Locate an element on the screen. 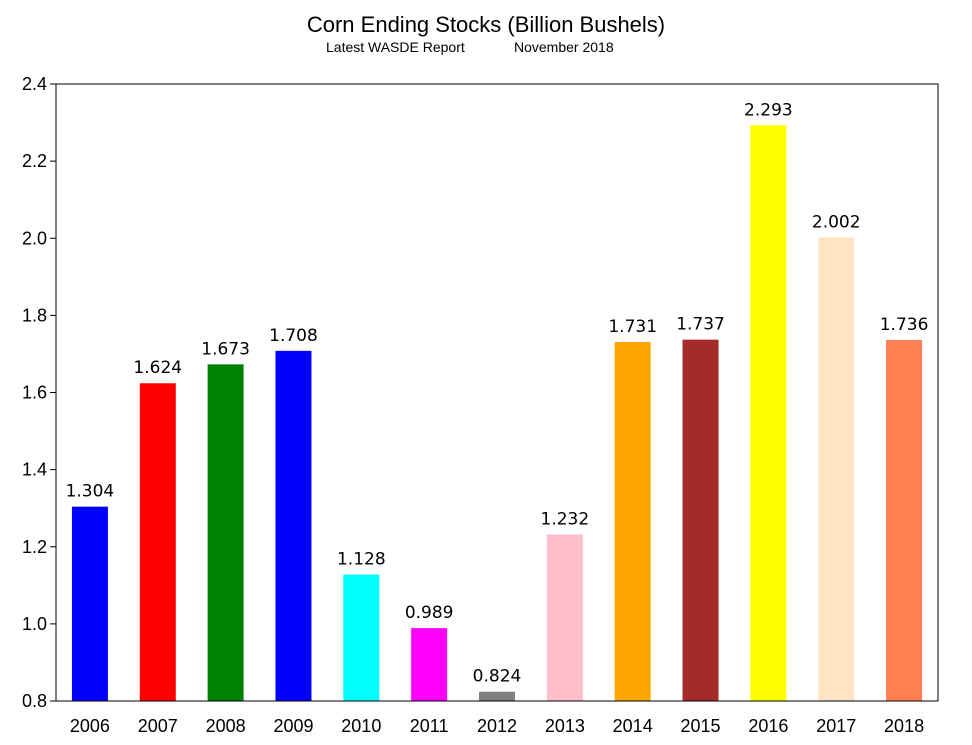 Image resolution: width=972 pixels, height=745 pixels. data-label-2017: 2.002 is located at coordinates (836, 222).